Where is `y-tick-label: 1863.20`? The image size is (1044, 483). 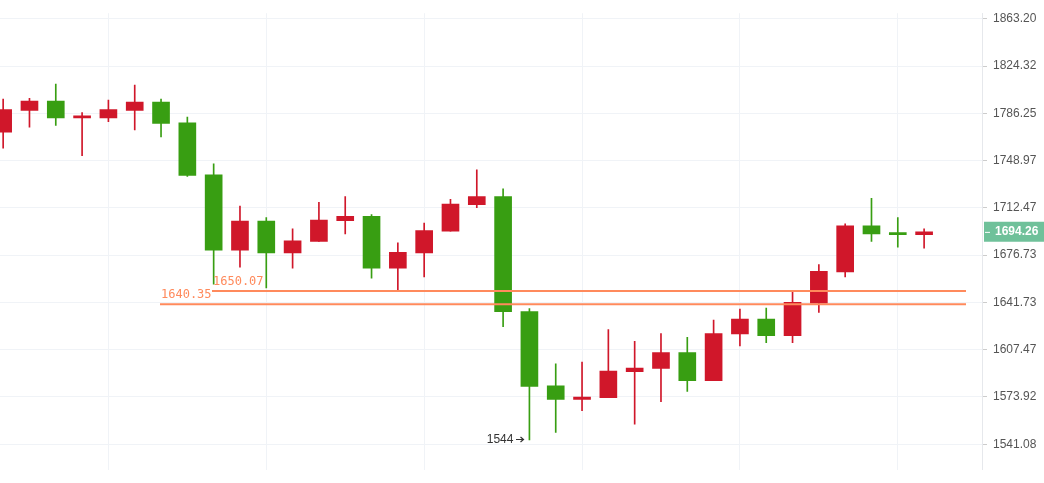 y-tick-label: 1863.20 is located at coordinates (1015, 18).